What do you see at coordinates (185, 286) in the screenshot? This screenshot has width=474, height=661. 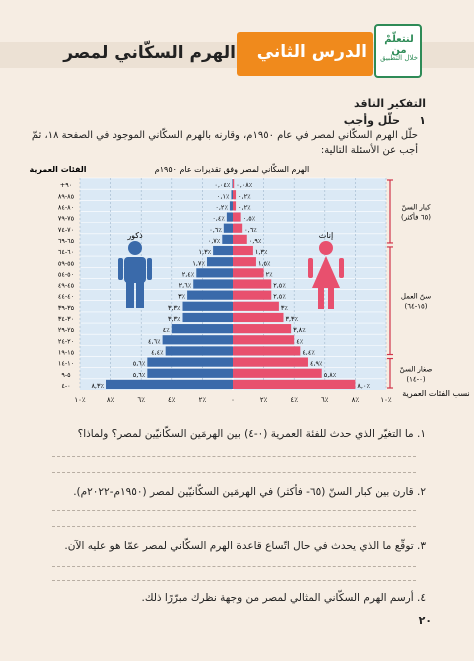 I see `male-value-label: ٢,٦٪` at bounding box center [185, 286].